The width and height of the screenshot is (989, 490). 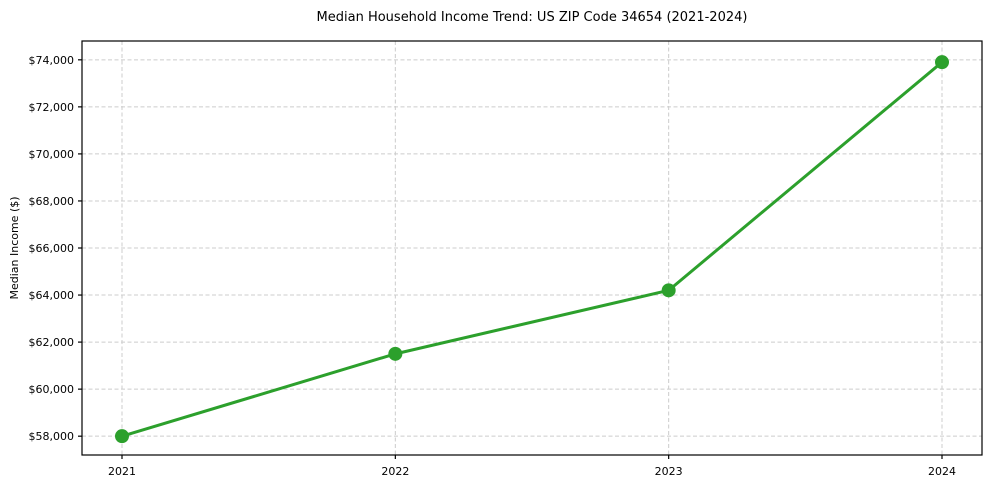 I want to click on y-axis-title: Median Income ($), so click(x=14, y=247).